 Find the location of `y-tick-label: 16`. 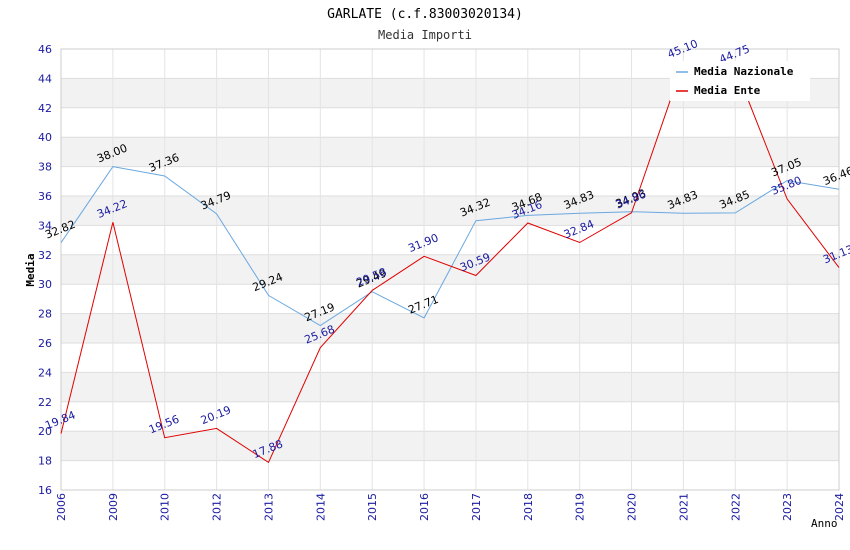

y-tick-label: 16 is located at coordinates (45, 490).